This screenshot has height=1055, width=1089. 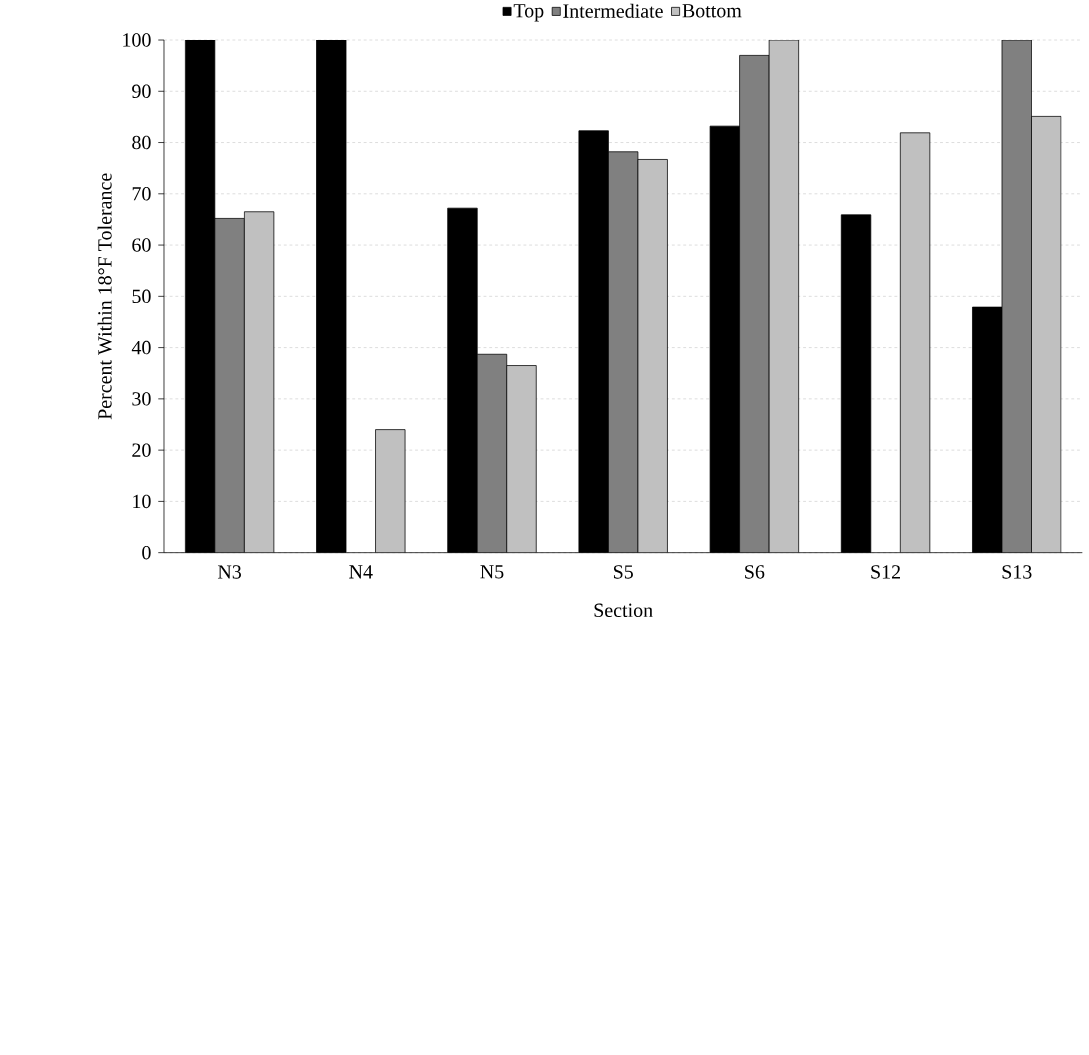 I want to click on y-tick-label: 80, so click(x=141, y=142).